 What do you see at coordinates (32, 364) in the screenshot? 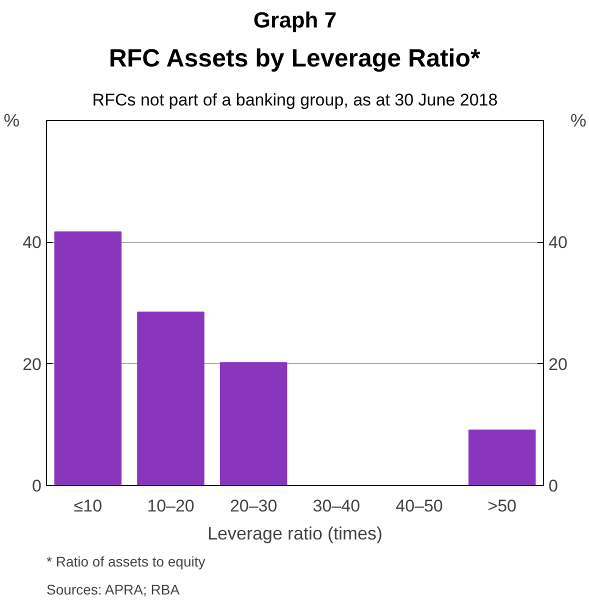
I see `y-tick-label: 20` at bounding box center [32, 364].